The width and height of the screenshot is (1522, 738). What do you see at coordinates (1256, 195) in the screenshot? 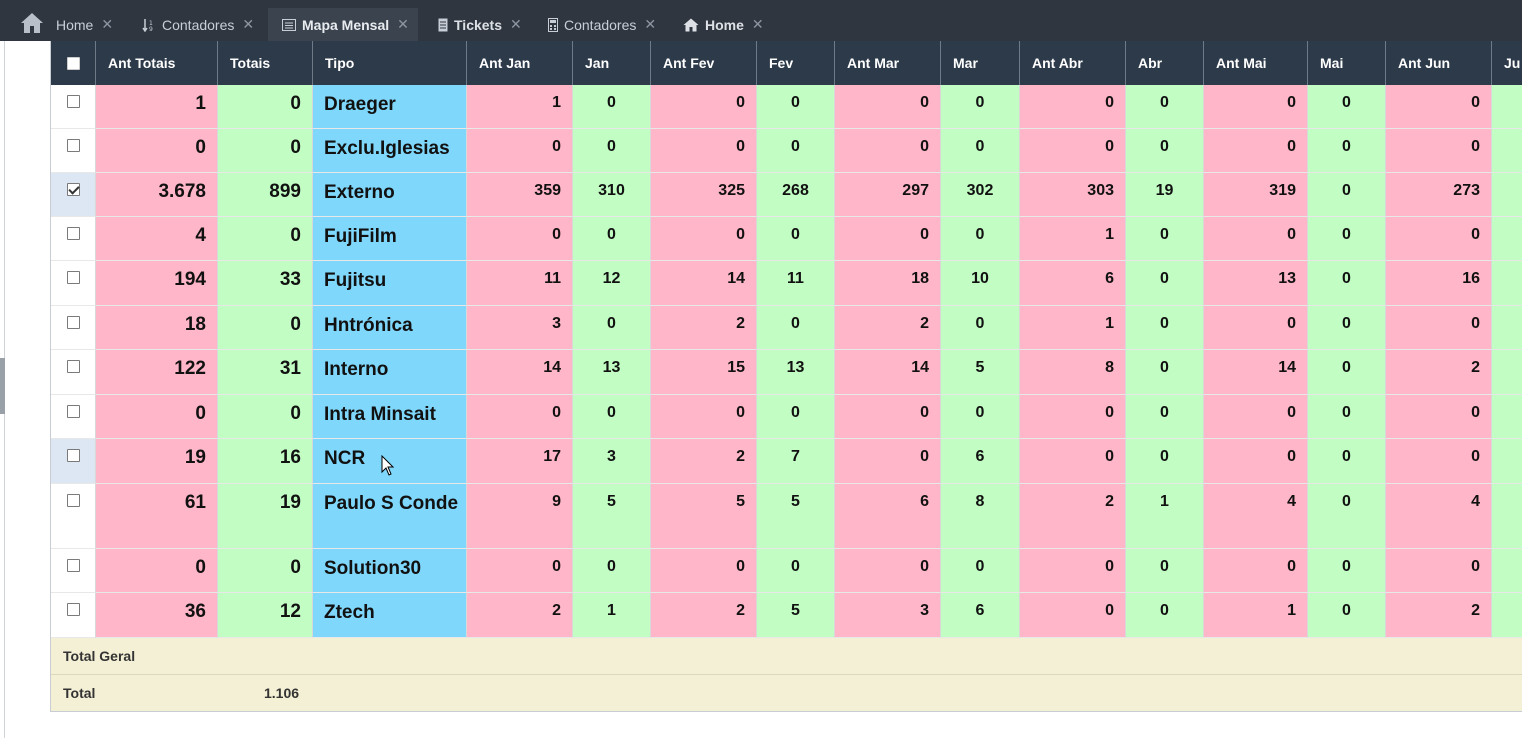
I see `value-cell: 319` at bounding box center [1256, 195].